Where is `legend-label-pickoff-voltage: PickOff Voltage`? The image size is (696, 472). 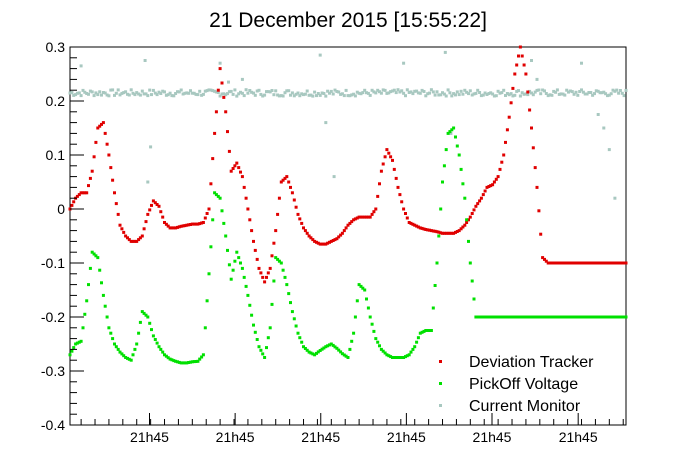
legend-label-pickoff-voltage: PickOff Voltage is located at coordinates (523, 384).